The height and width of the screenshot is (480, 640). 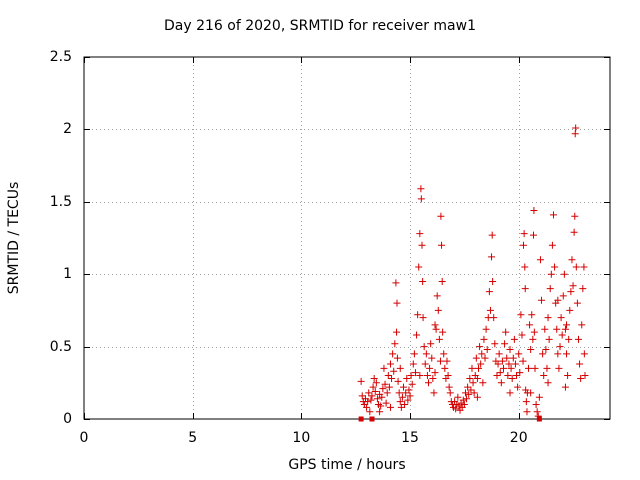 What do you see at coordinates (67, 129) in the screenshot?
I see `y-tick-label: 2` at bounding box center [67, 129].